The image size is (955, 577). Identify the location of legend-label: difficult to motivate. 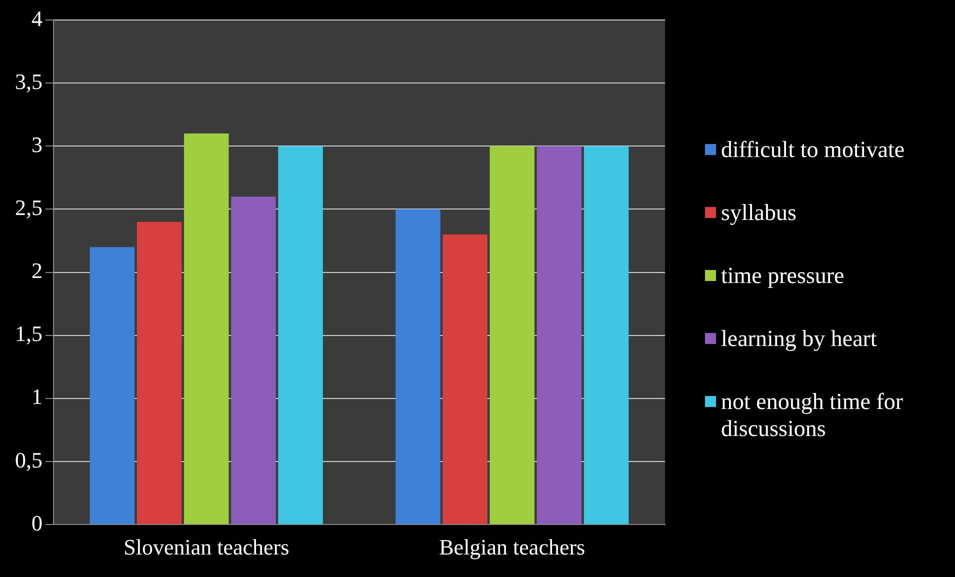
(813, 149).